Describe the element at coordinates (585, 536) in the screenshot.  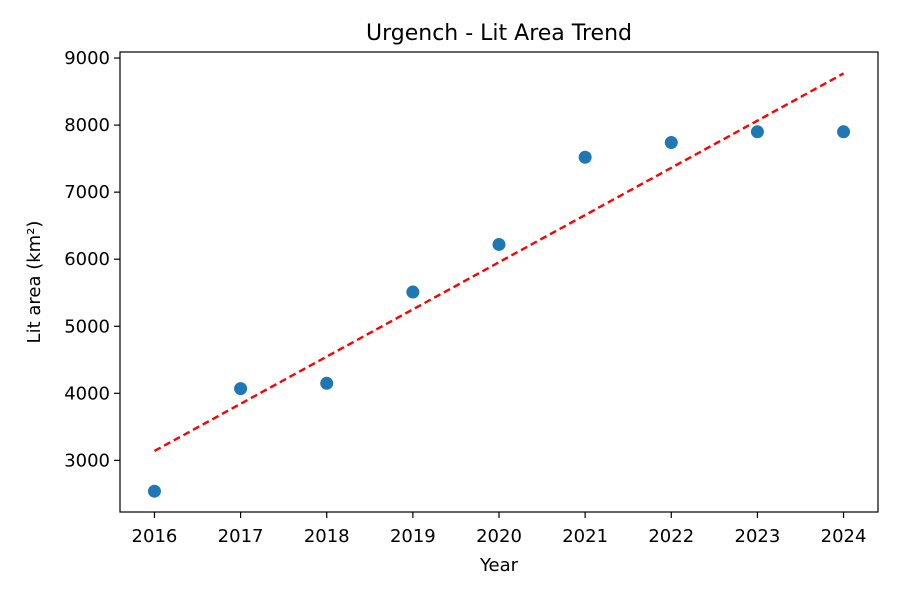
I see `x-tick-label: 2021` at that location.